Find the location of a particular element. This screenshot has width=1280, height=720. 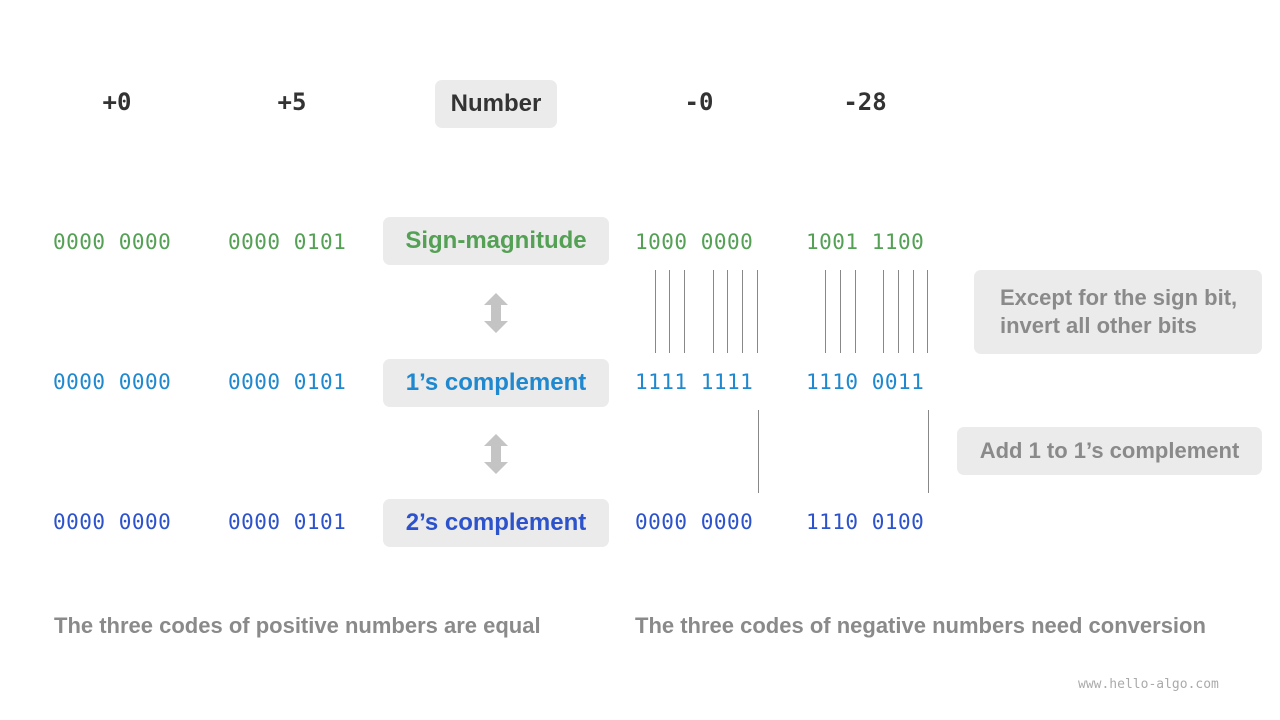

oc-pos5: 0000 0101 is located at coordinates (287, 382).